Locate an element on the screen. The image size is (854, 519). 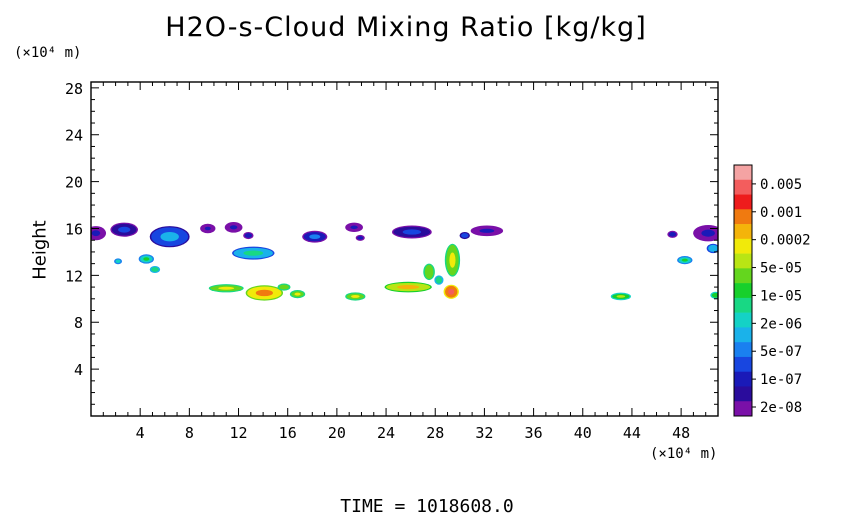
colorbar-frame is located at coordinates (743, 290).